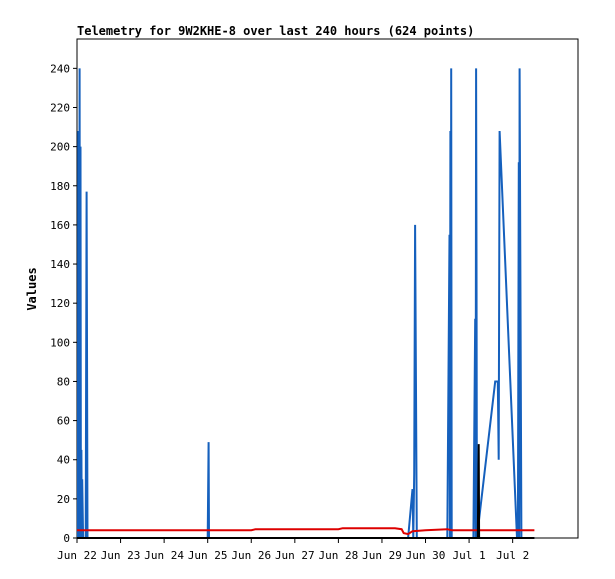 The height and width of the screenshot is (579, 615). I want to click on x-tick-label: Jul 2, so click(512, 555).